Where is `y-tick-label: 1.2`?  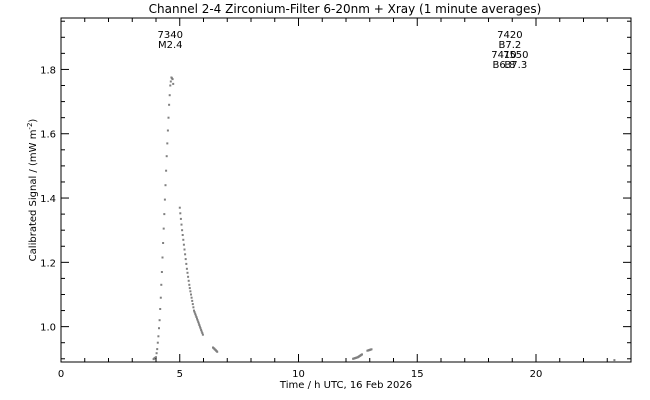 y-tick-label: 1.2 is located at coordinates (48, 263).